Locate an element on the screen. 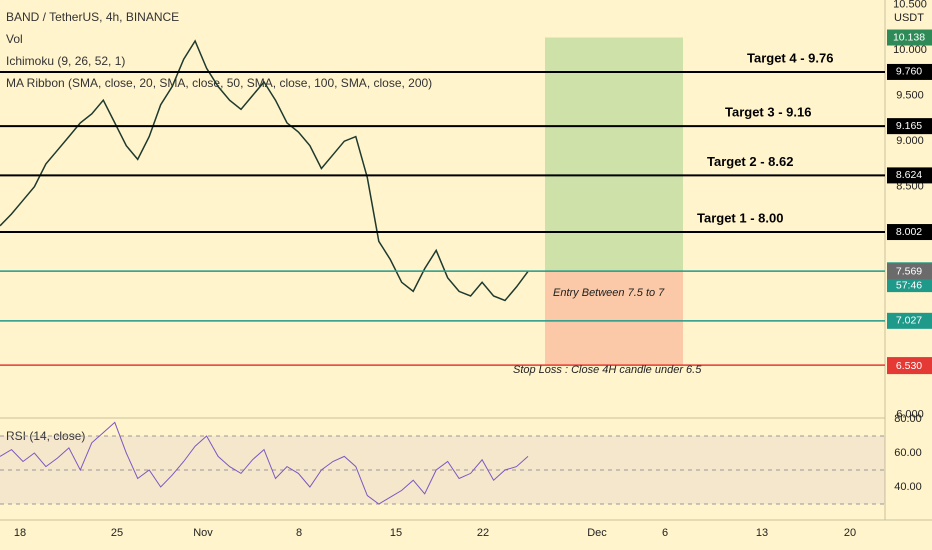 The image size is (932, 550). entry-price-tag: 7.027 is located at coordinates (909, 321).